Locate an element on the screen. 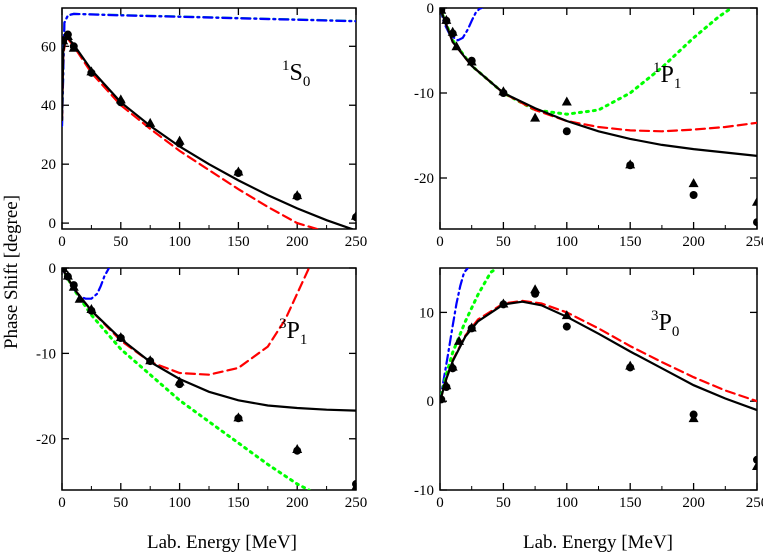 Image resolution: width=763 pixels, height=557 pixels. x-axis-label-left: Lab. Energy [MeV] is located at coordinates (222, 542).